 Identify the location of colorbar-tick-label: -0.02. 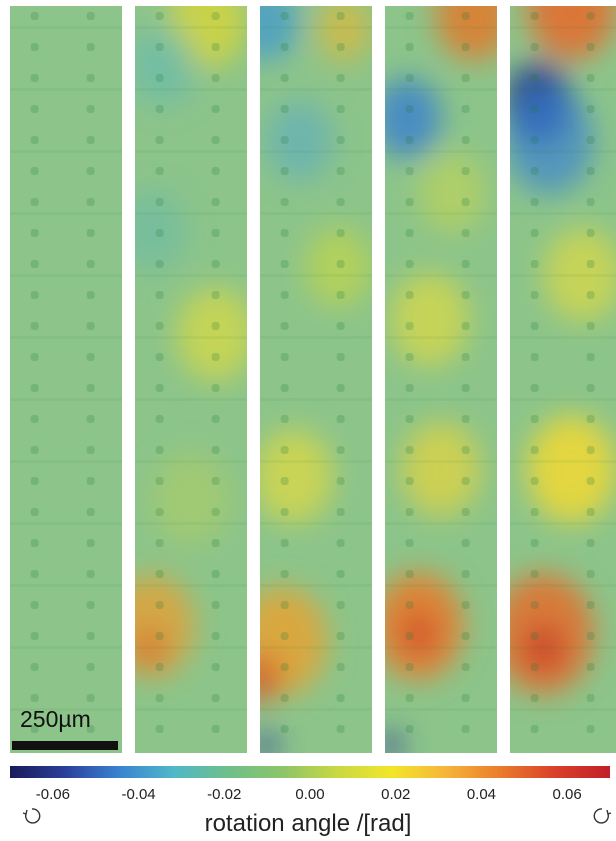
(224, 794).